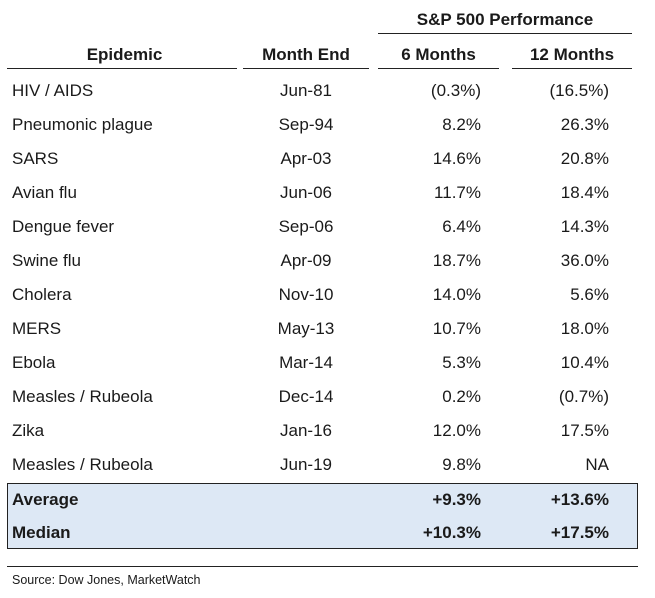  What do you see at coordinates (572, 68) in the screenshot?
I see `header-rule-12-months` at bounding box center [572, 68].